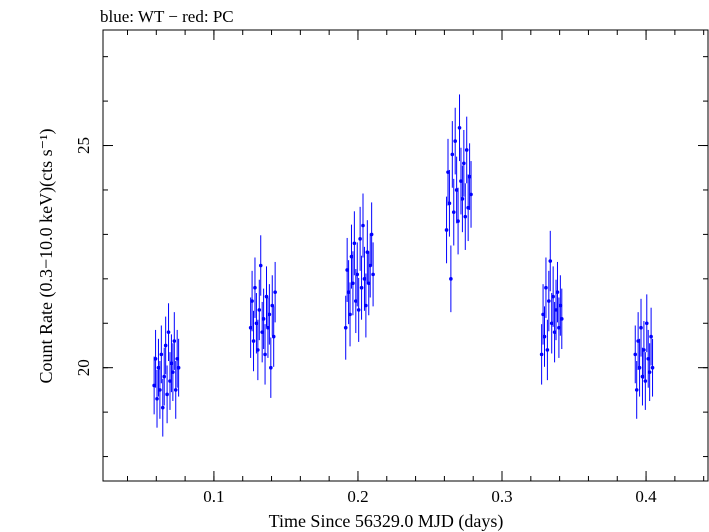 The image size is (709, 532). Describe the element at coordinates (213, 496) in the screenshot. I see `x-tick-label: 0.1` at that location.